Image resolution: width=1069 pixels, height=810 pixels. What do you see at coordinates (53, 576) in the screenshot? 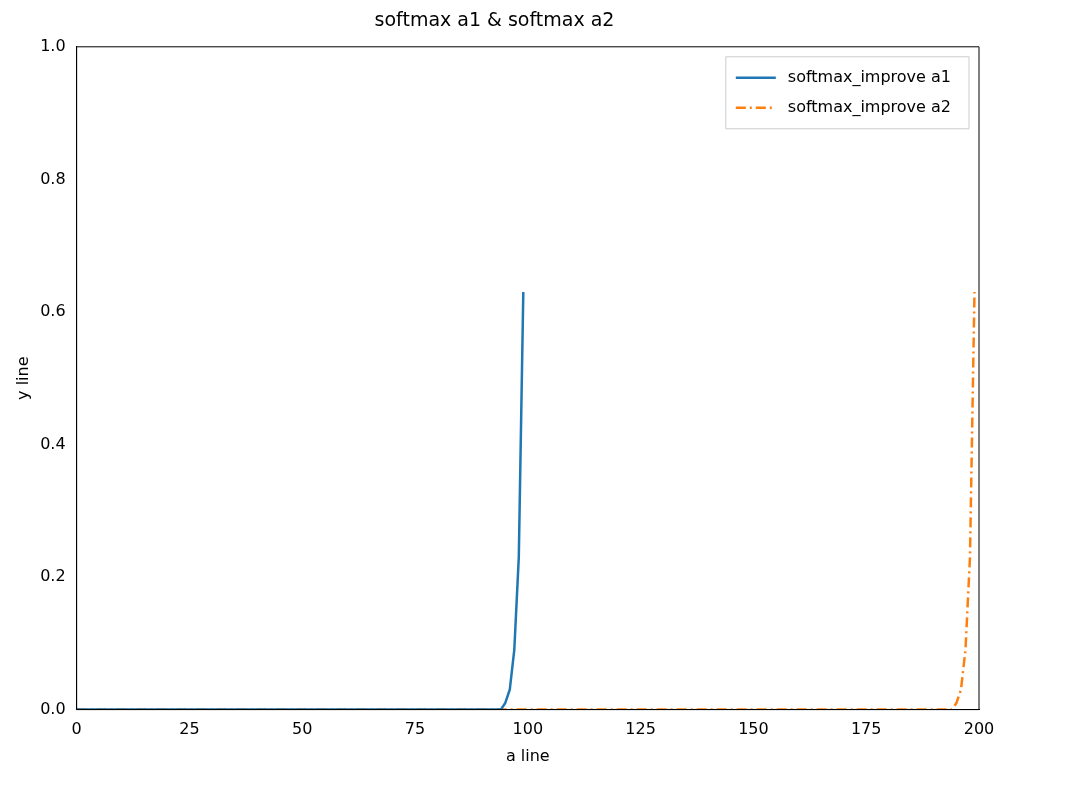
I see `y-tick-label: 0.2` at bounding box center [53, 576].